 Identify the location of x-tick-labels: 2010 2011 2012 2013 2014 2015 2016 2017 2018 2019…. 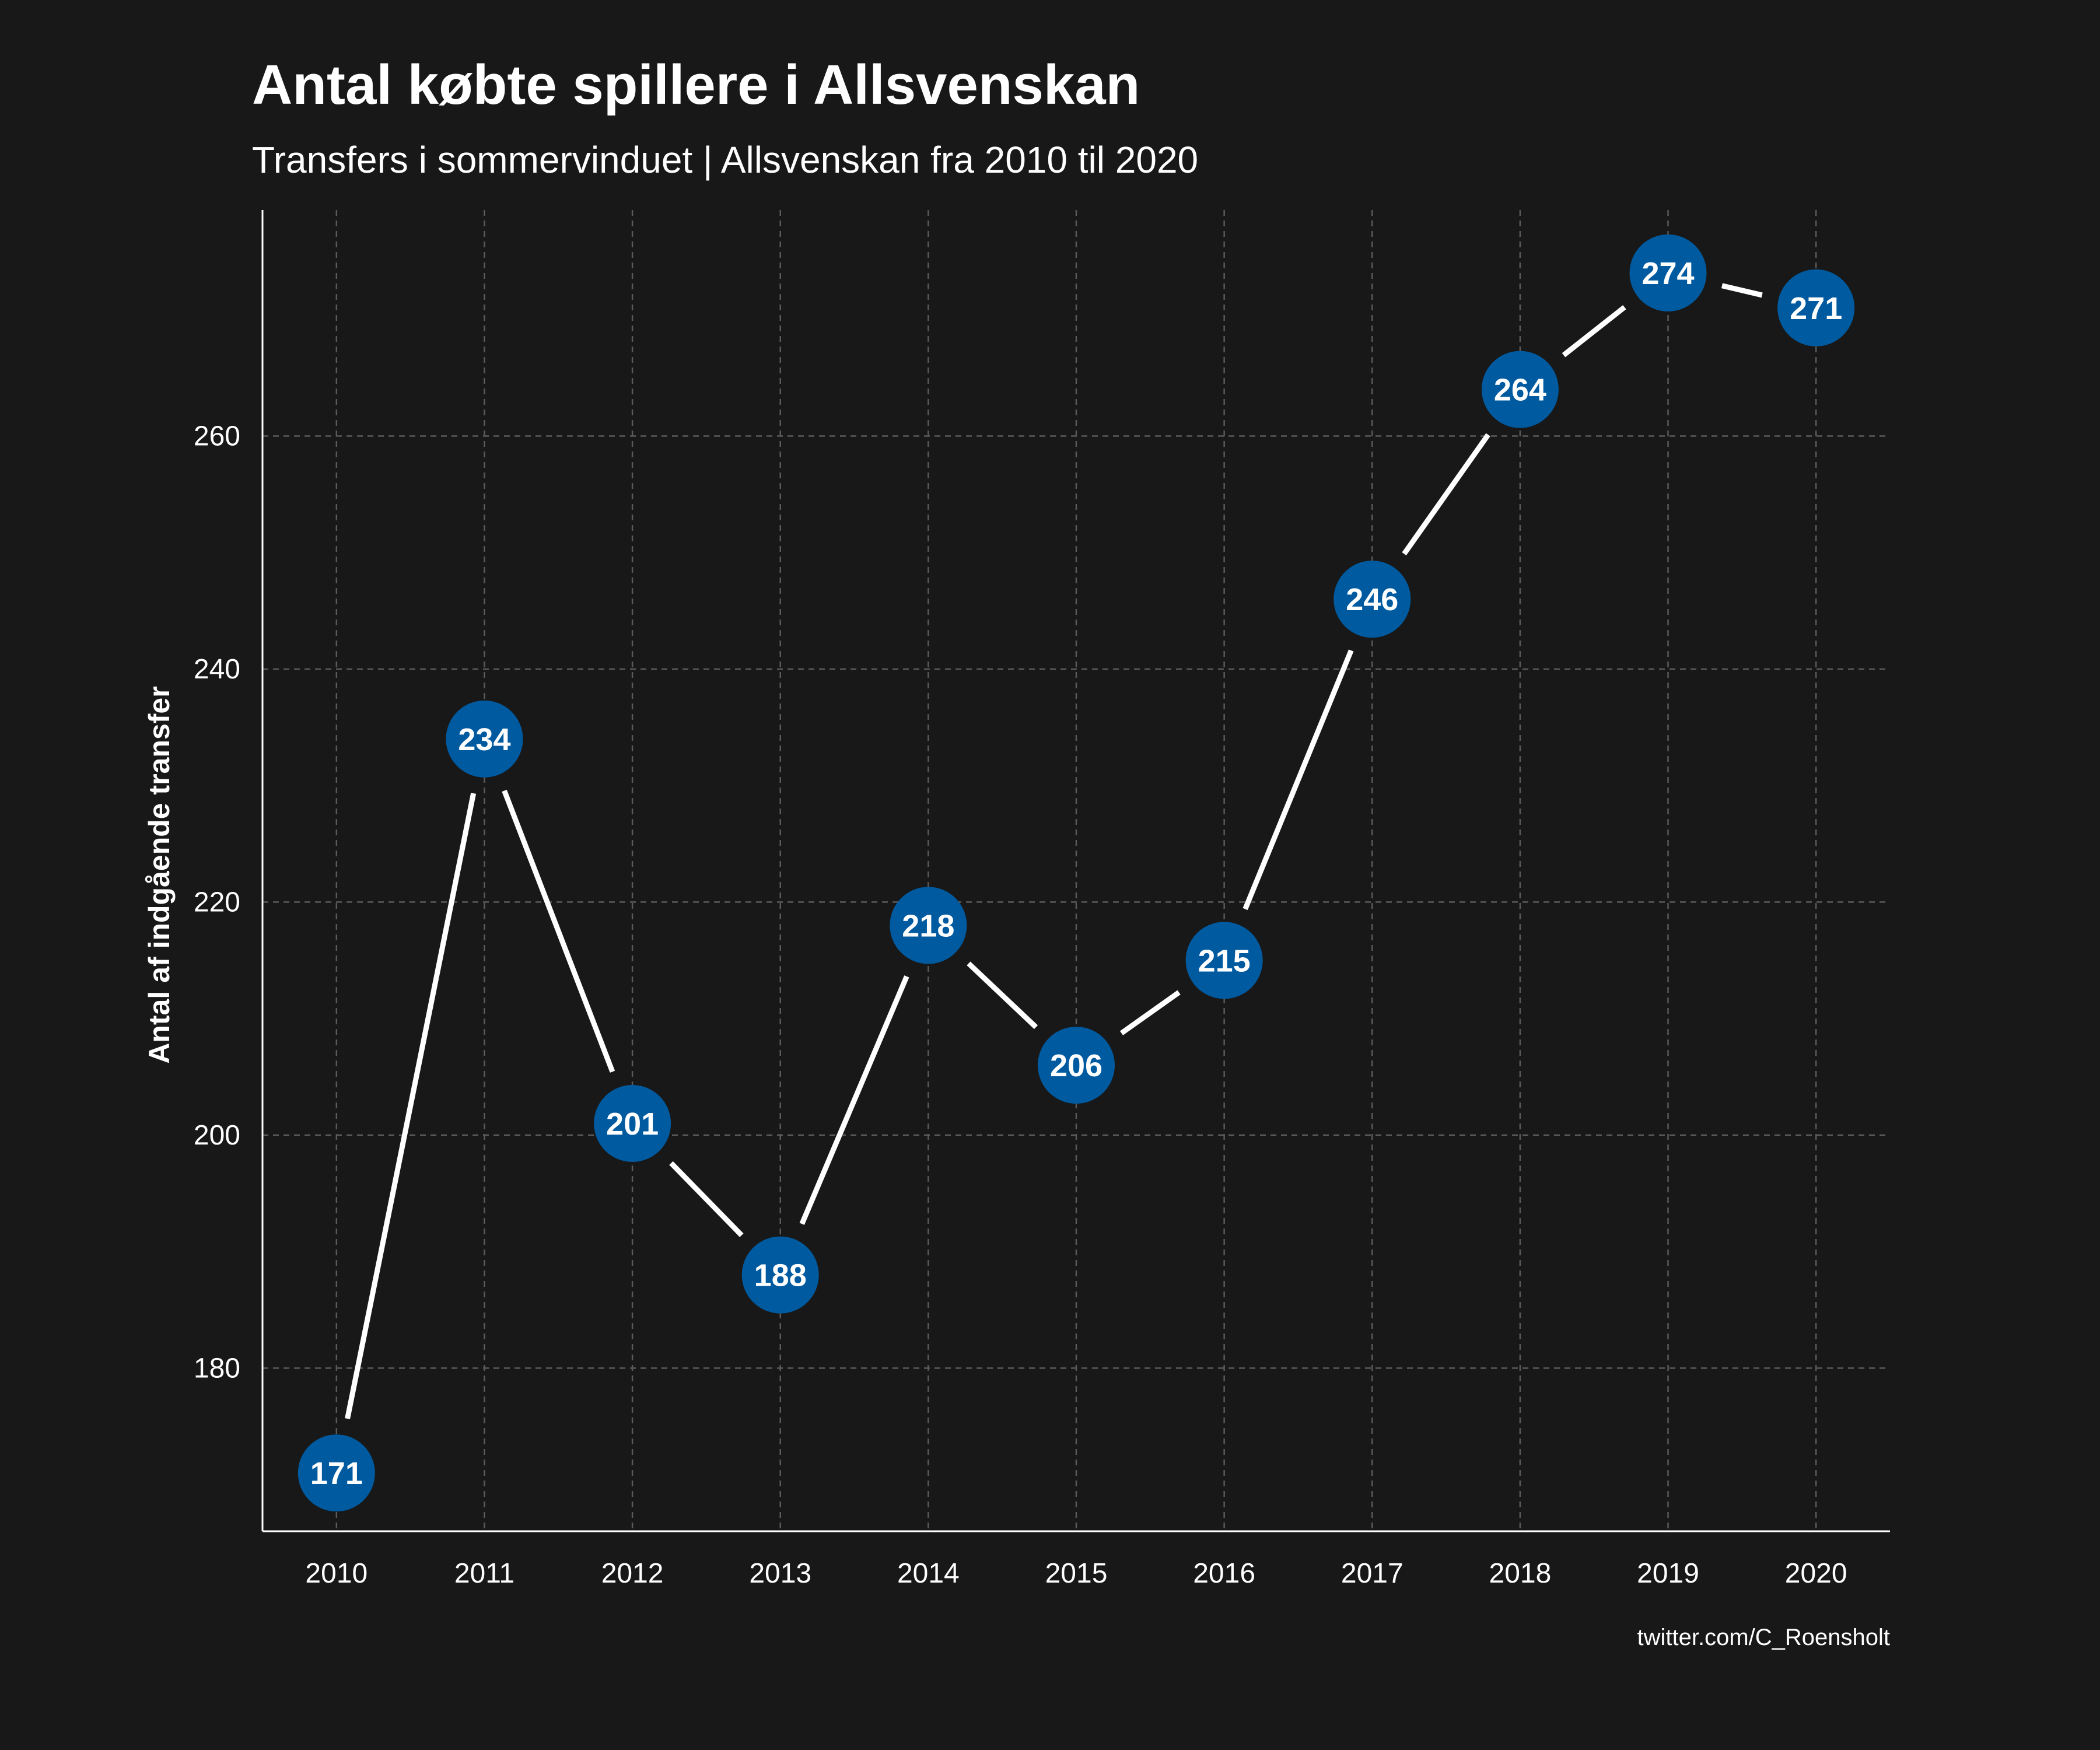
(1076, 1573).